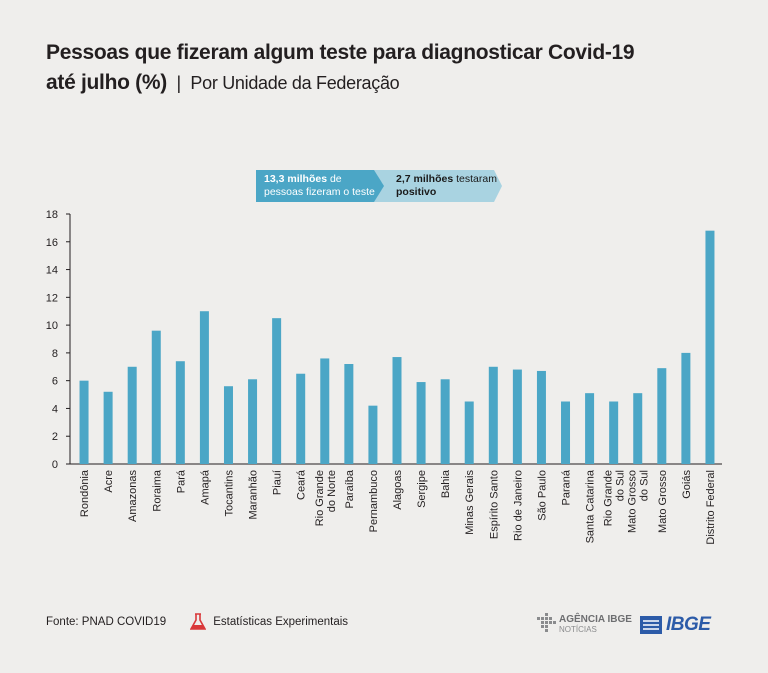 This screenshot has height=673, width=768. What do you see at coordinates (595, 619) in the screenshot?
I see `agencia-name: AGÊNCIA IBGE` at bounding box center [595, 619].